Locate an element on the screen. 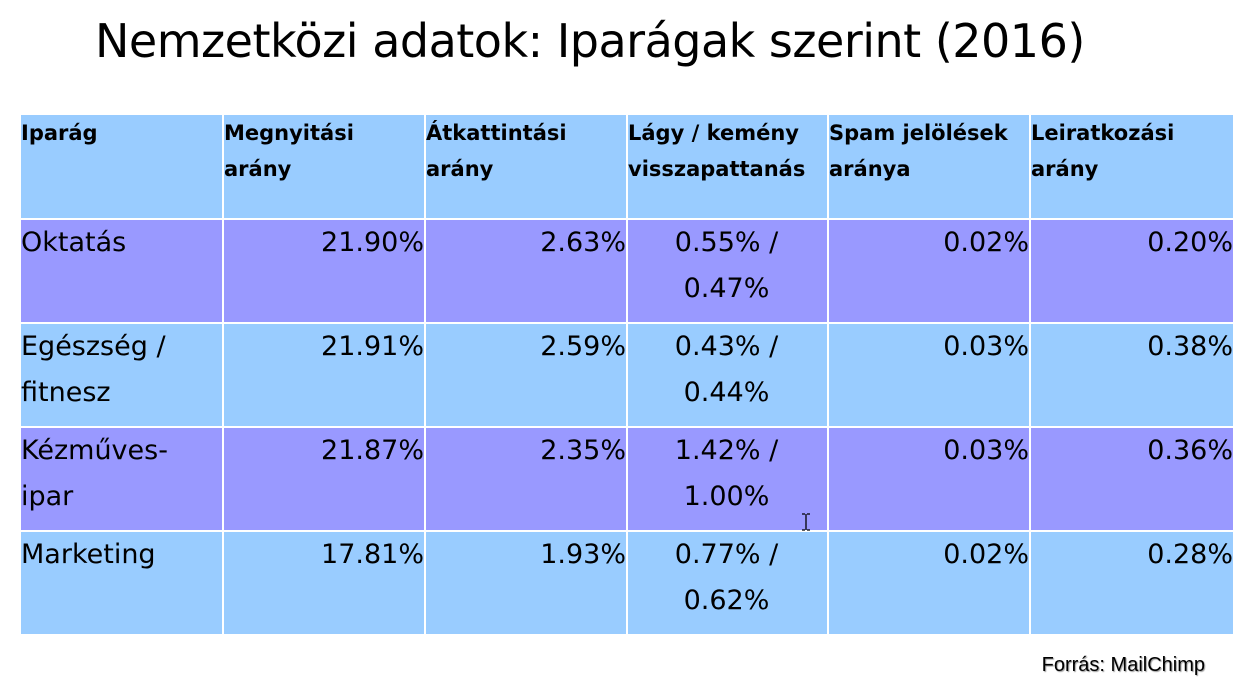  header-line: aránya is located at coordinates (870, 169).